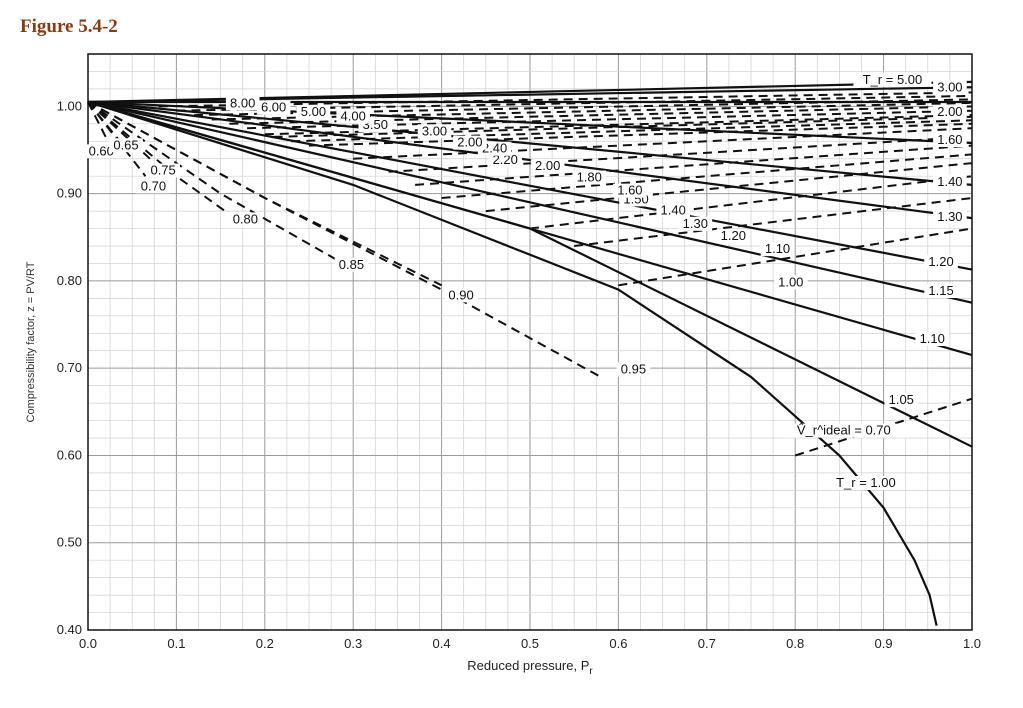  I want to click on figure-title: Figure 5.4-2, so click(69, 26).